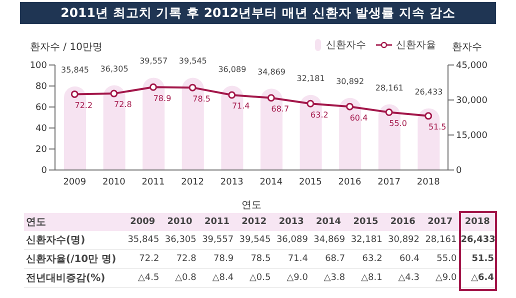  What do you see at coordinates (114, 69) in the screenshot?
I see `data-label: 36,305` at bounding box center [114, 69].